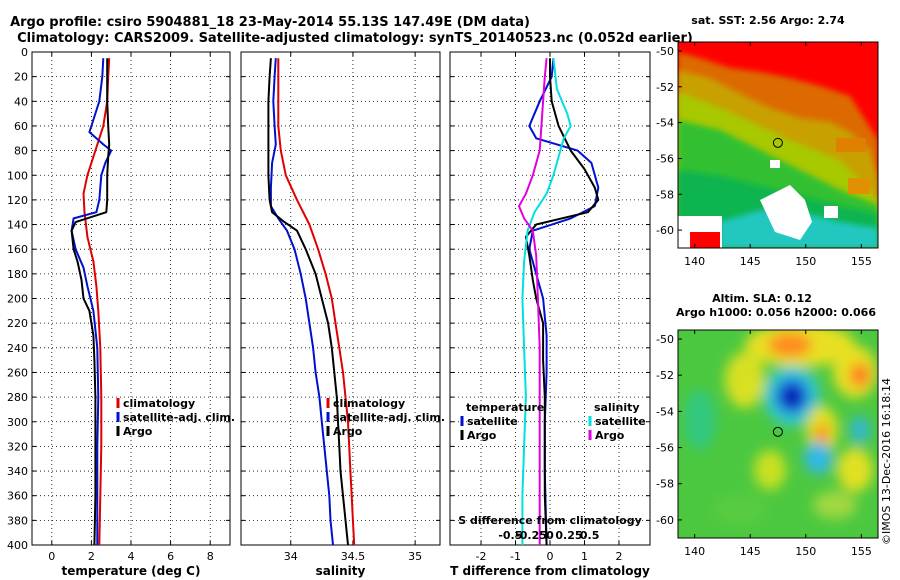 Image resolution: width=900 pixels, height=580 pixels. I want to click on s-tick-label: 0.5, so click(590, 535).